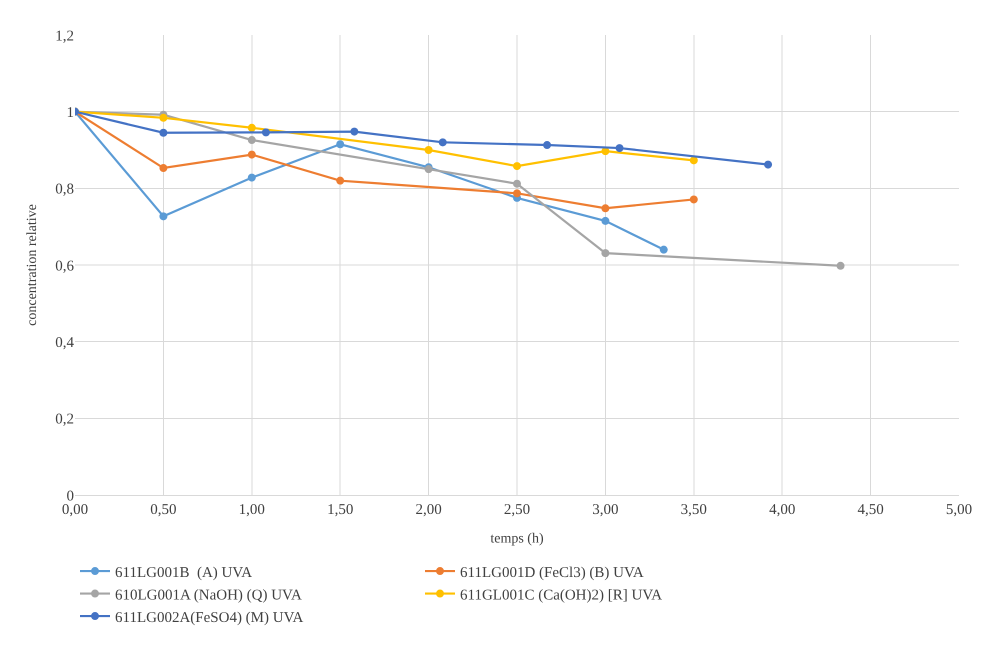 The image size is (984, 645). Describe the element at coordinates (70, 112) in the screenshot. I see `y-tick-label: 1` at that location.